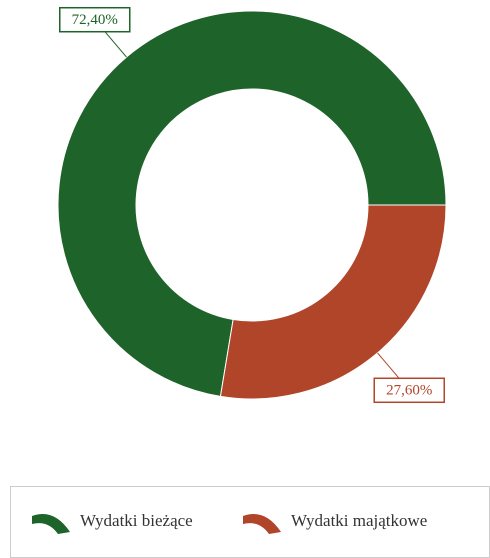 The image size is (490, 558). I want to click on legend-label: Wydatki bieżące, so click(136, 520).